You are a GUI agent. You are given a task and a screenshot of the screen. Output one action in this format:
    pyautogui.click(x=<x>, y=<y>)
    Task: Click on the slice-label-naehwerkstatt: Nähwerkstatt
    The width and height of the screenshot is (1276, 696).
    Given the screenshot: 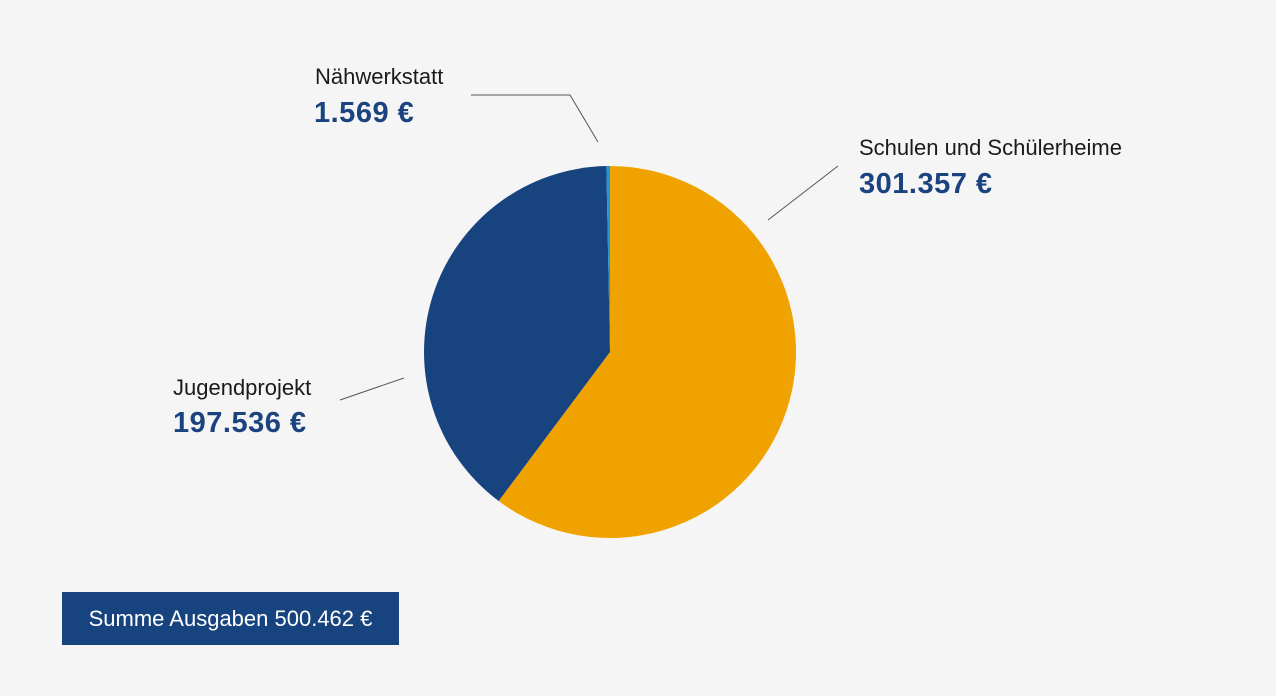 What is the action you would take?
    pyautogui.click(x=379, y=76)
    